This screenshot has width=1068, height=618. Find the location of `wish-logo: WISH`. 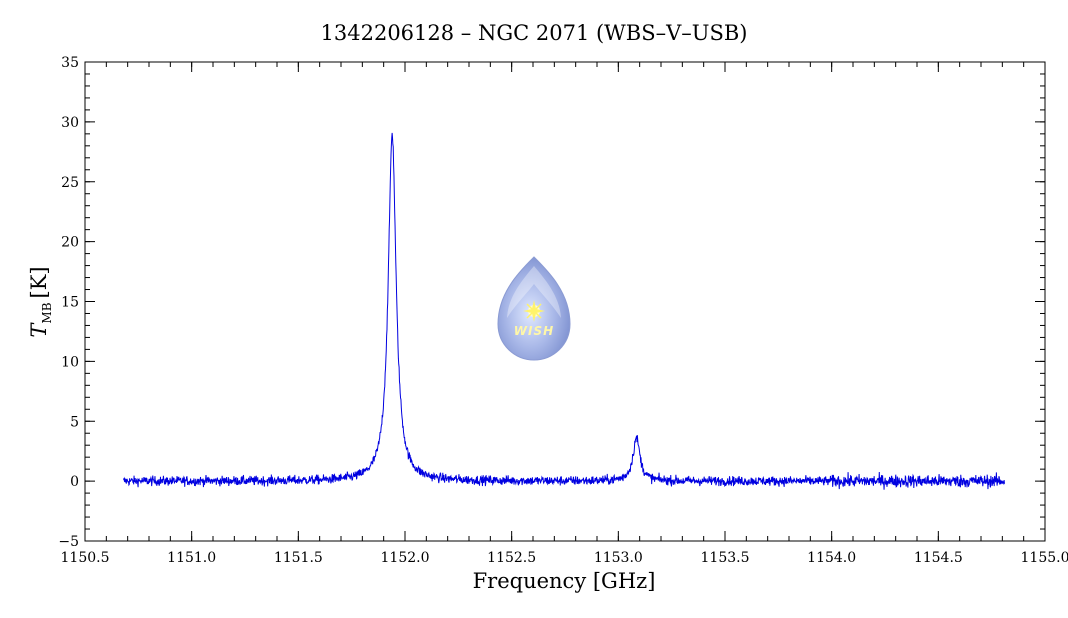

wish-logo: WISH is located at coordinates (534, 308).